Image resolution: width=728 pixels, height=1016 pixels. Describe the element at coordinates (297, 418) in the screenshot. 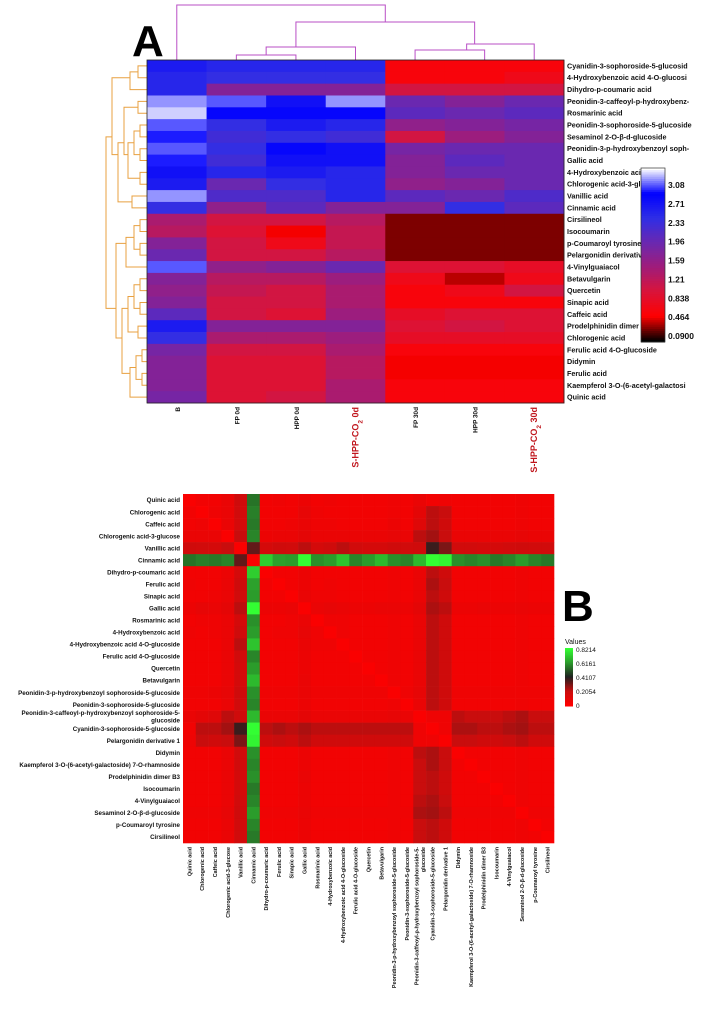

I see `heatmap-a-column-label: HPP 0d` at that location.